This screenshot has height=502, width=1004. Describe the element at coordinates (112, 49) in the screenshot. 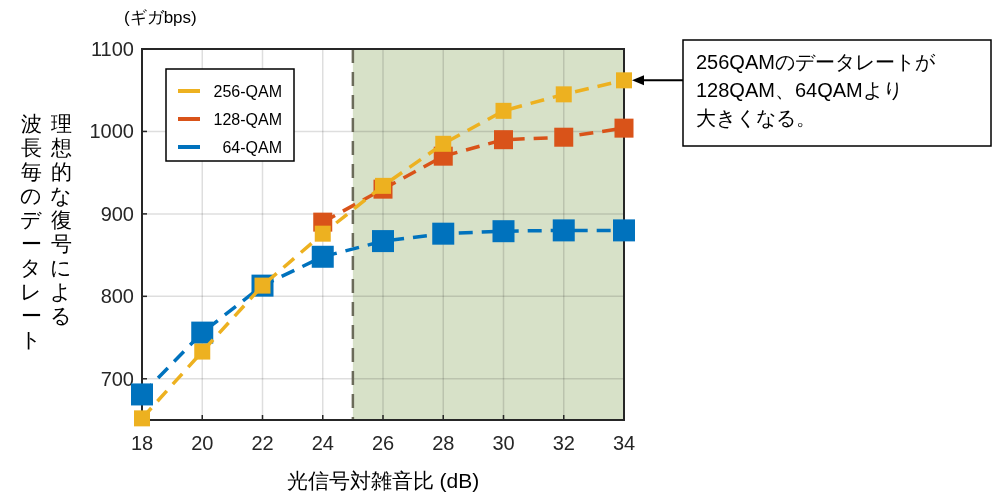

I see `y-tick-label: 1100` at that location.